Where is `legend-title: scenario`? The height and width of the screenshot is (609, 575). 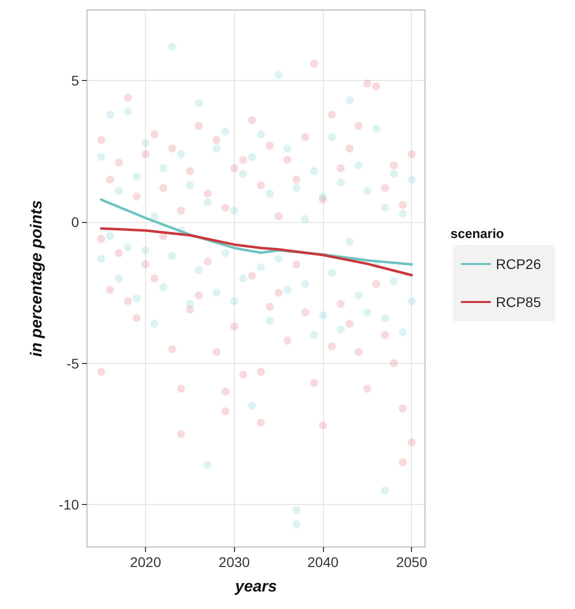
legend-title: scenario is located at coordinates (477, 233).